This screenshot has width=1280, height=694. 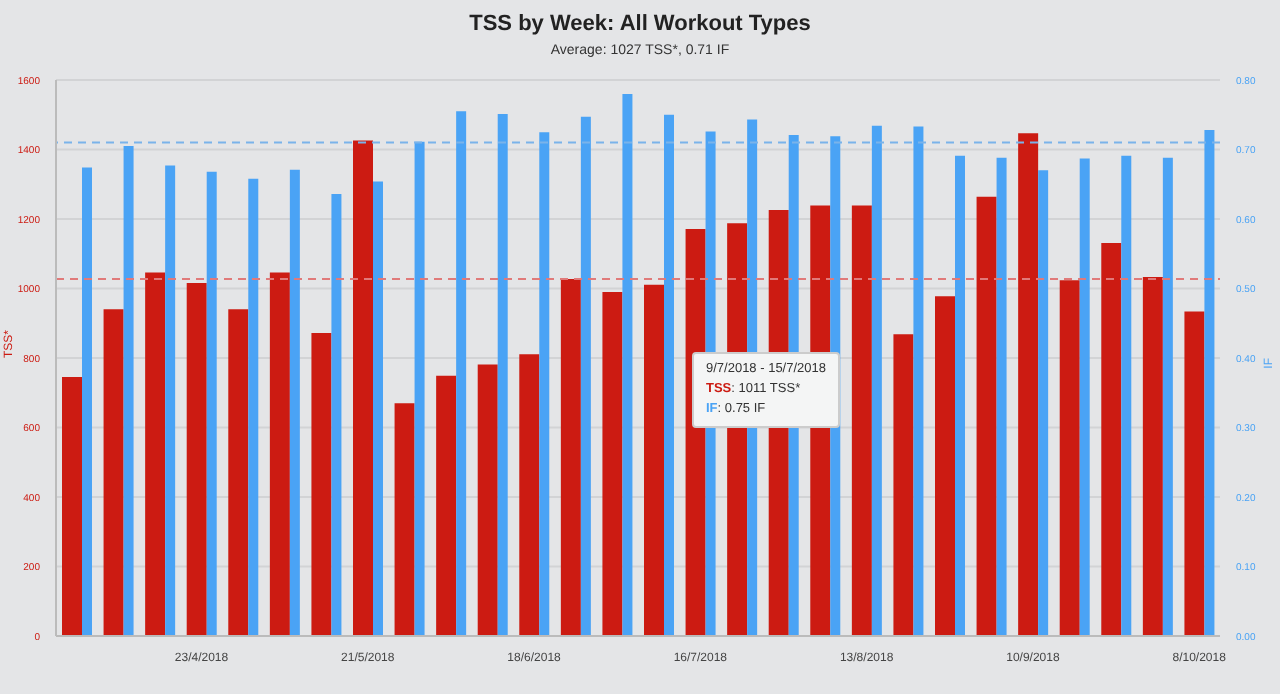 What do you see at coordinates (640, 24) in the screenshot?
I see `chart-title: TSS by Week: All Workout Types` at bounding box center [640, 24].